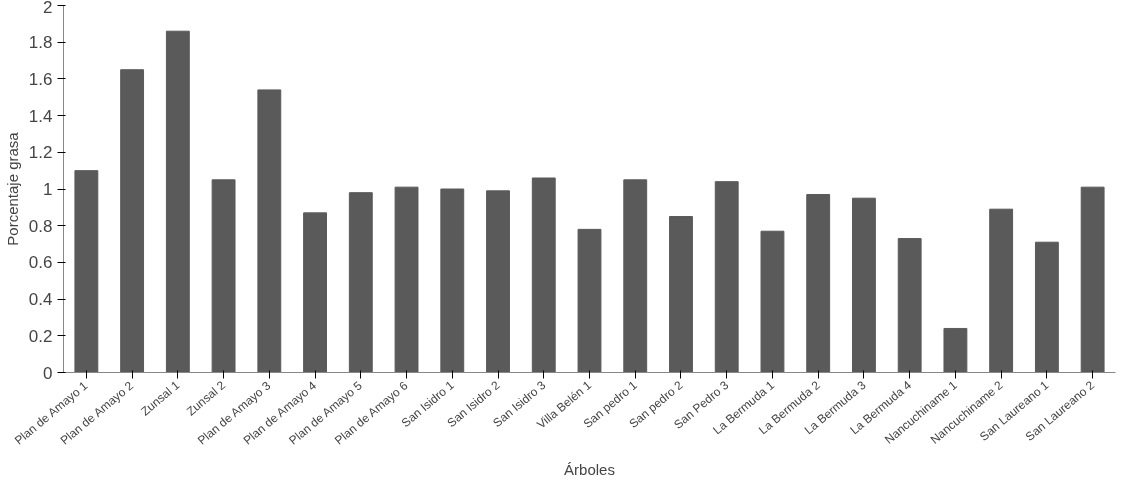 The height and width of the screenshot is (485, 1128). Describe the element at coordinates (589, 469) in the screenshot. I see `x-axis-title: Árboles` at that location.